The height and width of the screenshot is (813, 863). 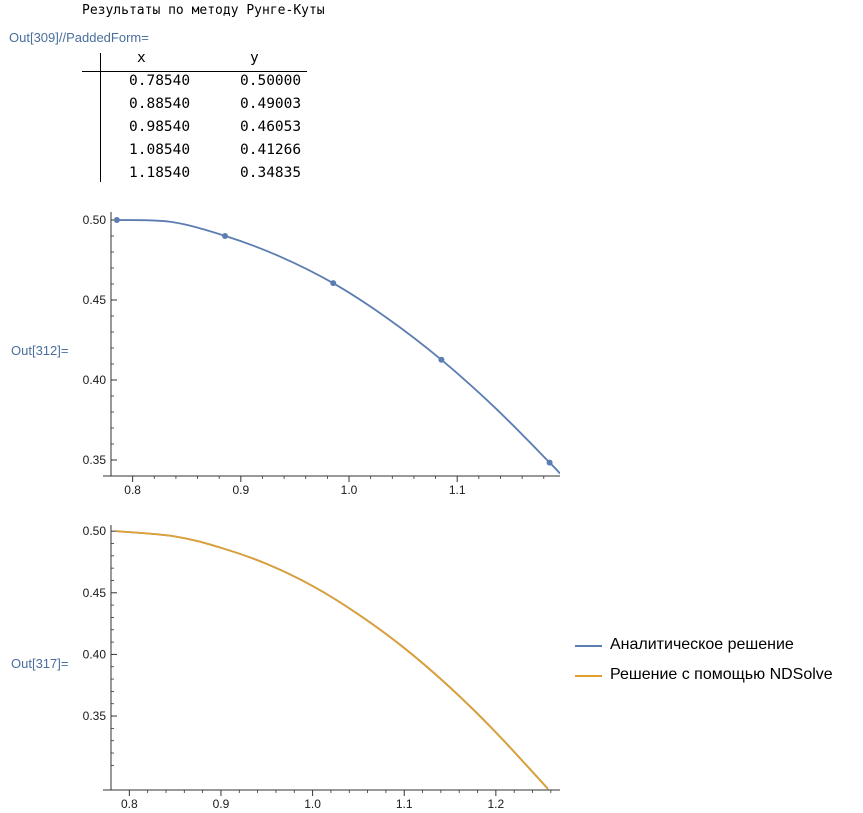 I want to click on plot2-x-tick-label: 1.2, so click(x=496, y=804).